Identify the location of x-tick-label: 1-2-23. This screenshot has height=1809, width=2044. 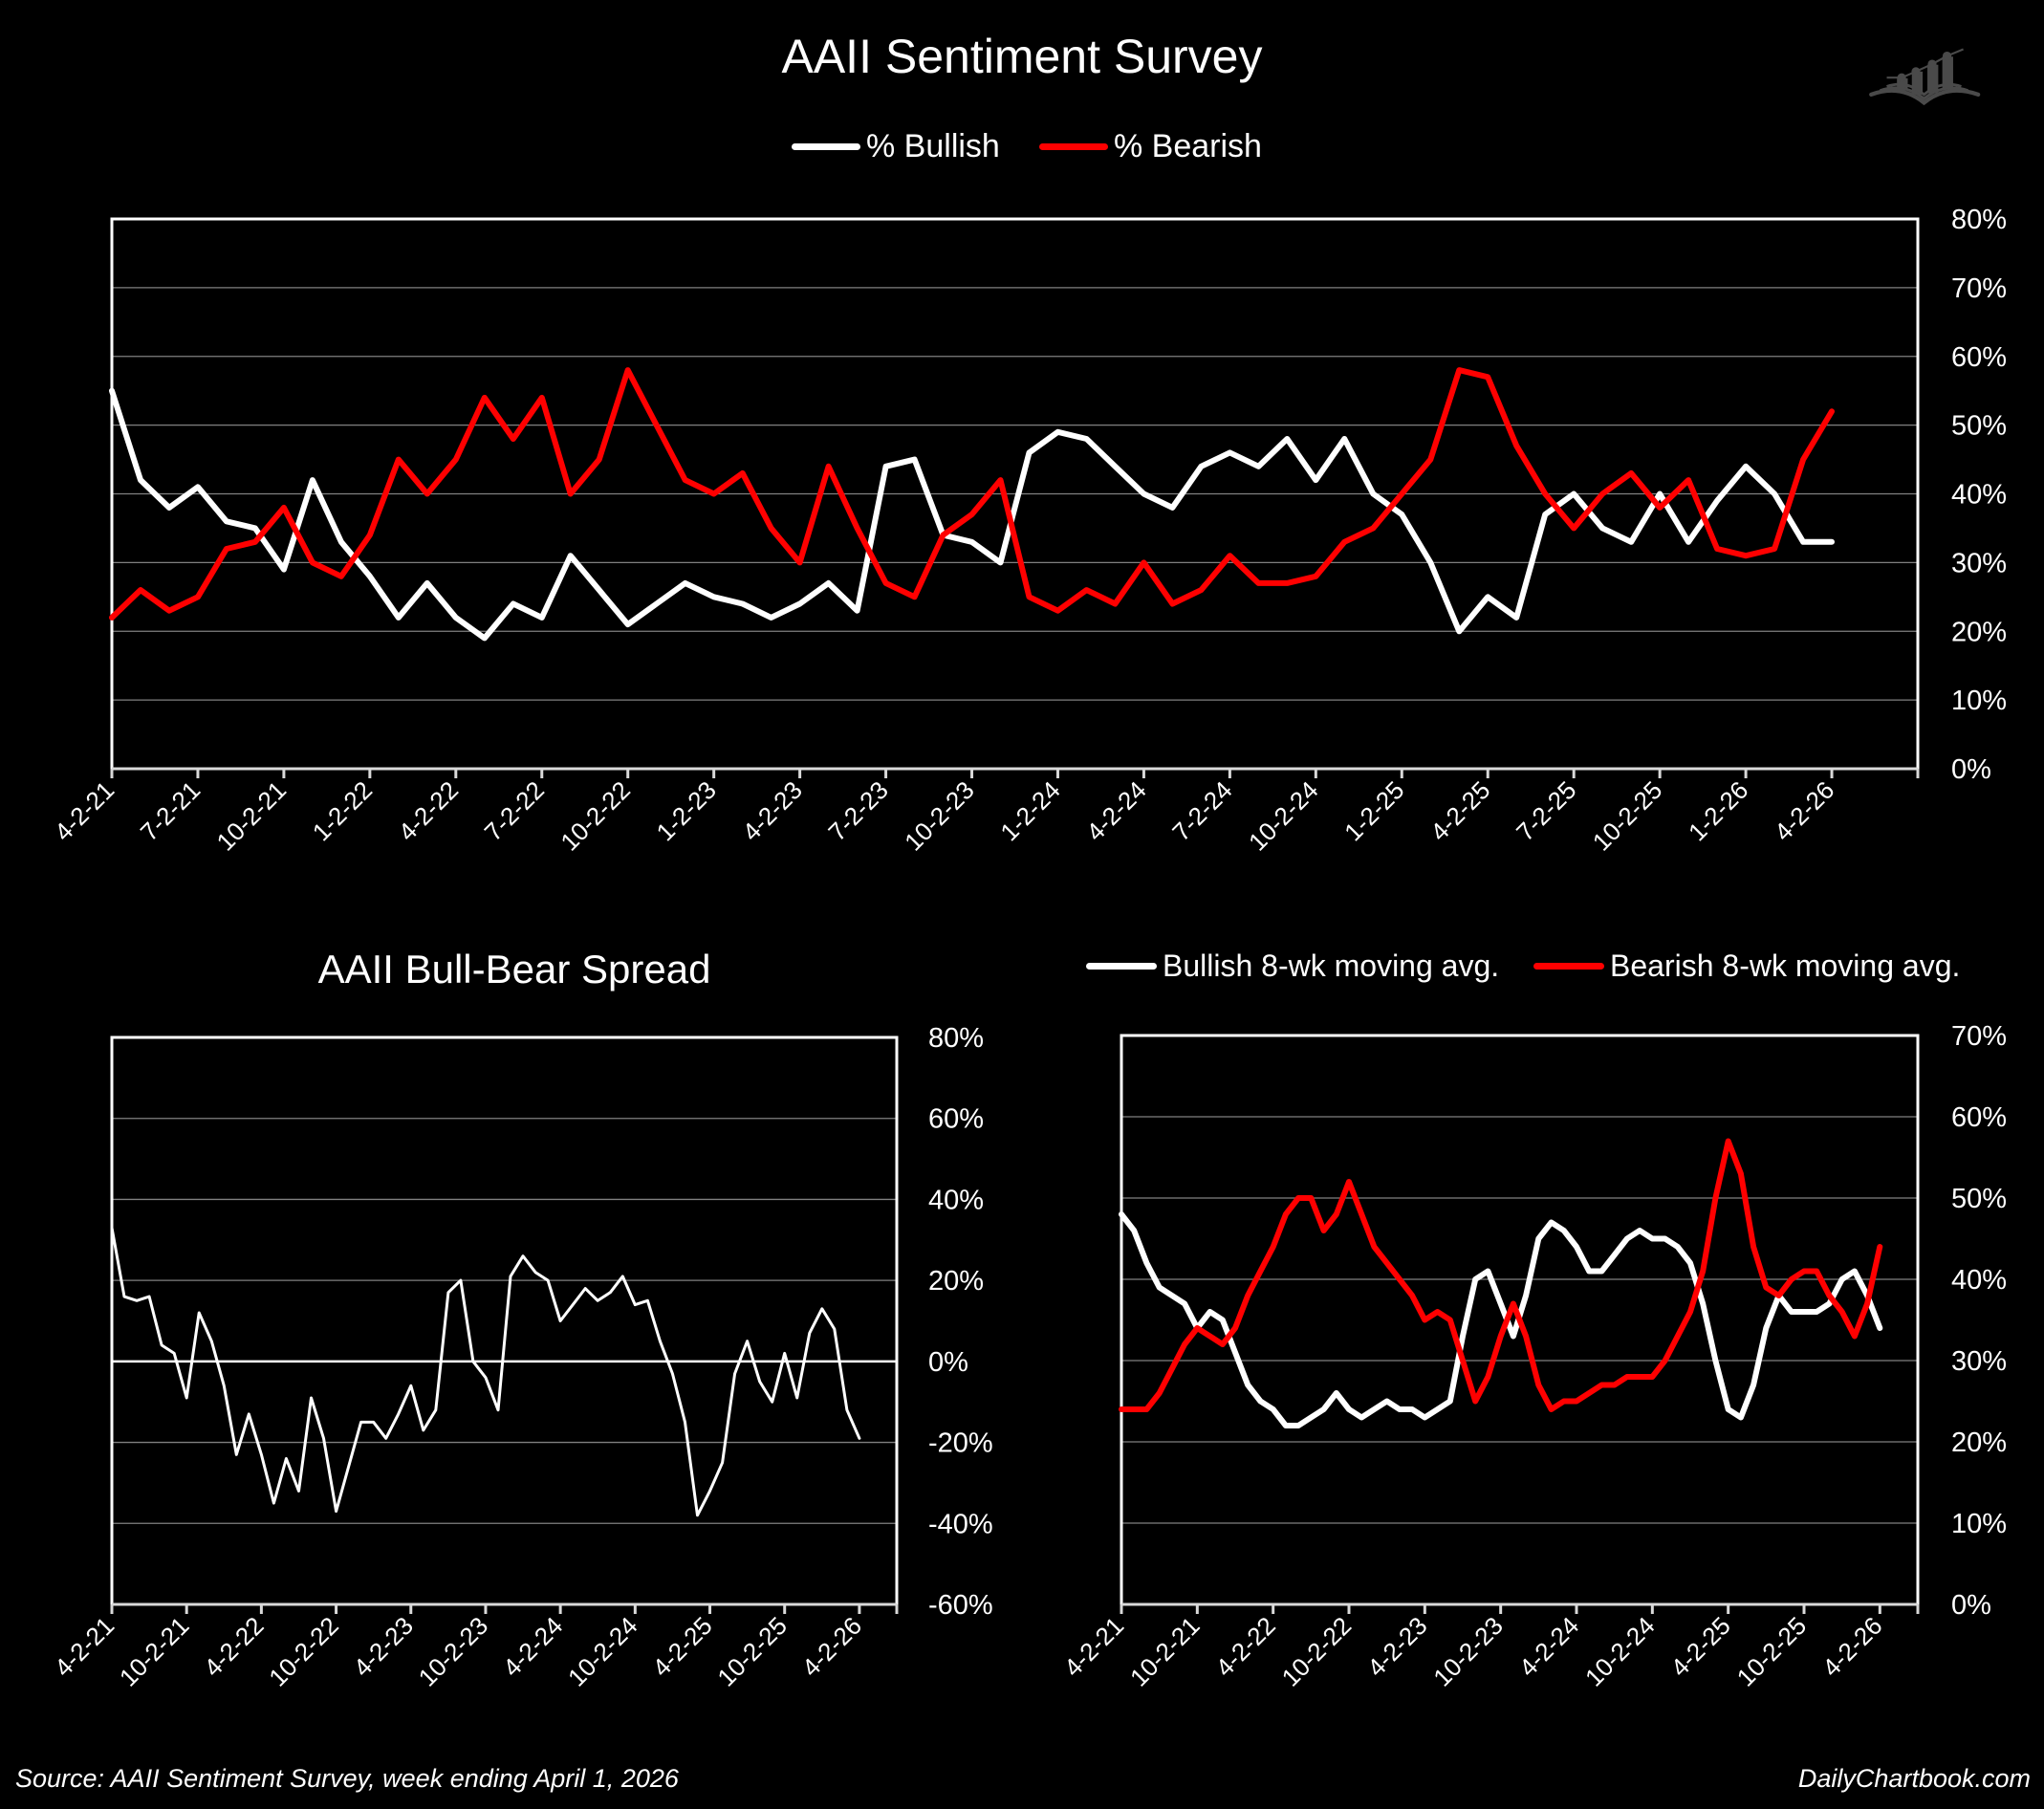
(686, 810).